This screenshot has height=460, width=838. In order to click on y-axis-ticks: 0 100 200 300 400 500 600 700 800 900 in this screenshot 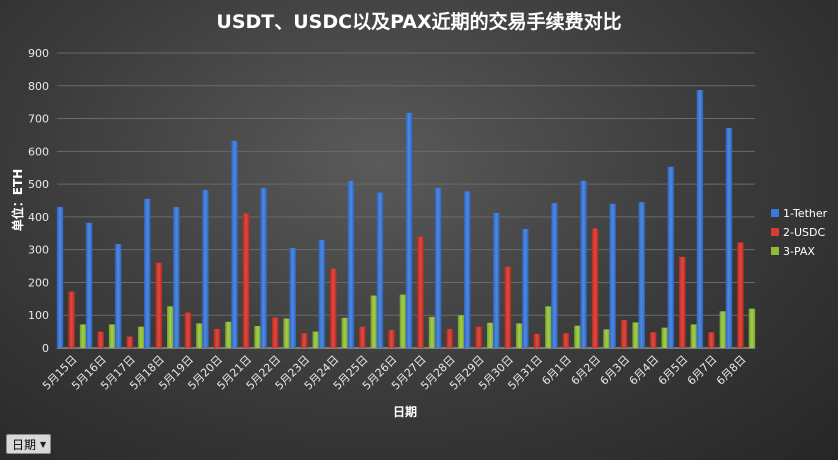, I will do `click(38, 201)`.